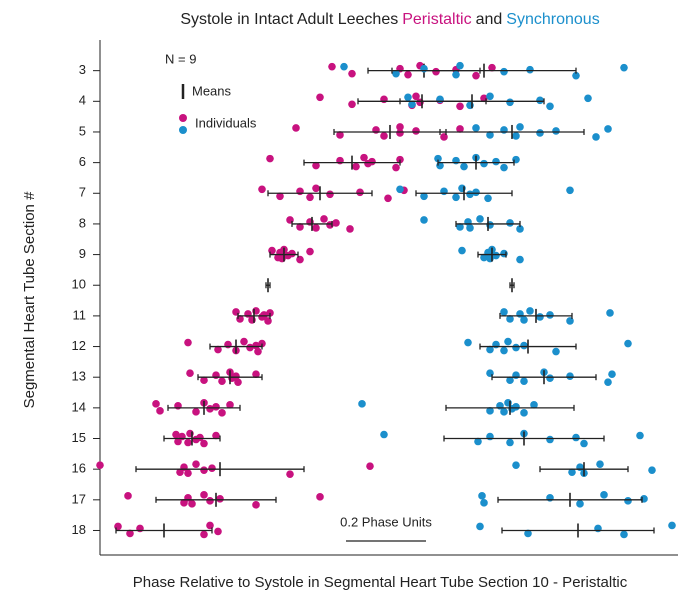  Describe the element at coordinates (29, 299) in the screenshot. I see `y-axis-label: Segmental Heart Tube Section #` at that location.